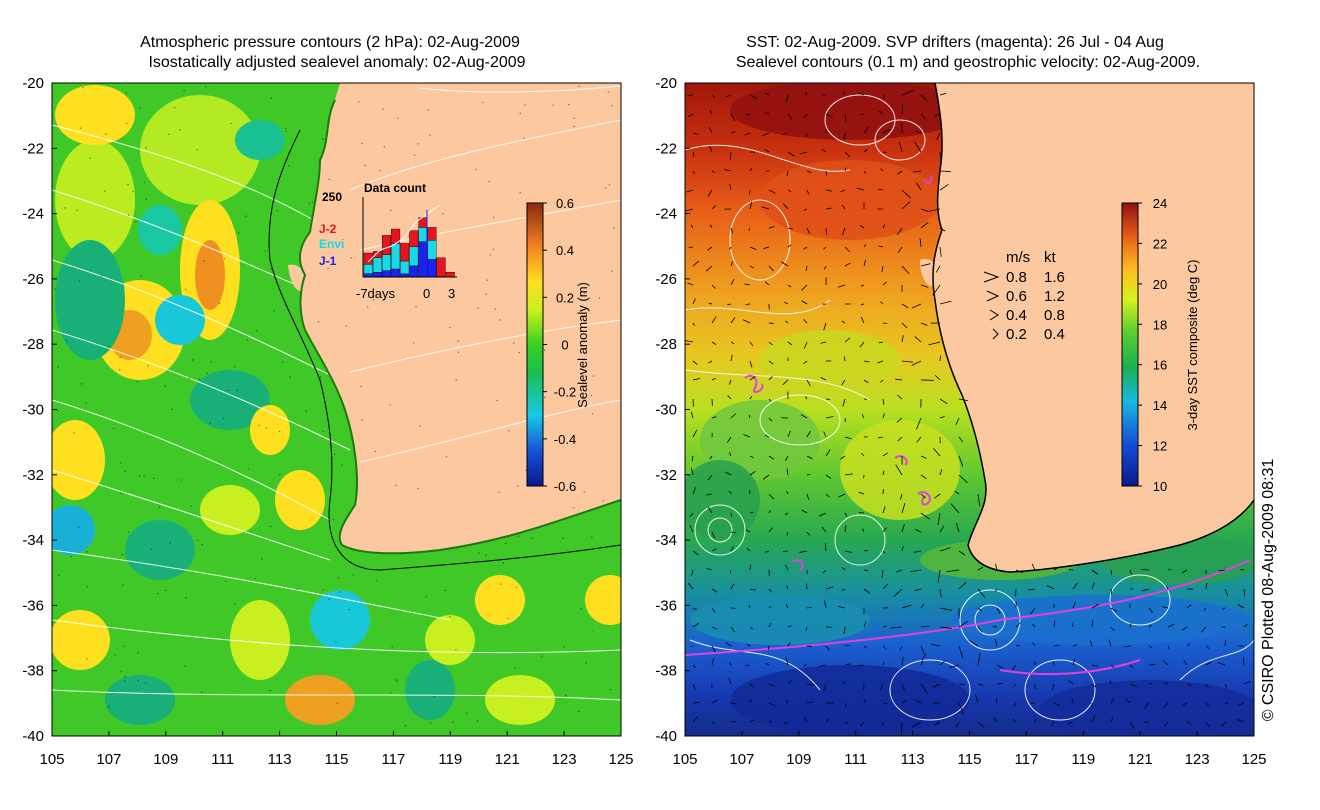  What do you see at coordinates (666, 279) in the screenshot?
I see `right-y-tick-label: -26` at bounding box center [666, 279].